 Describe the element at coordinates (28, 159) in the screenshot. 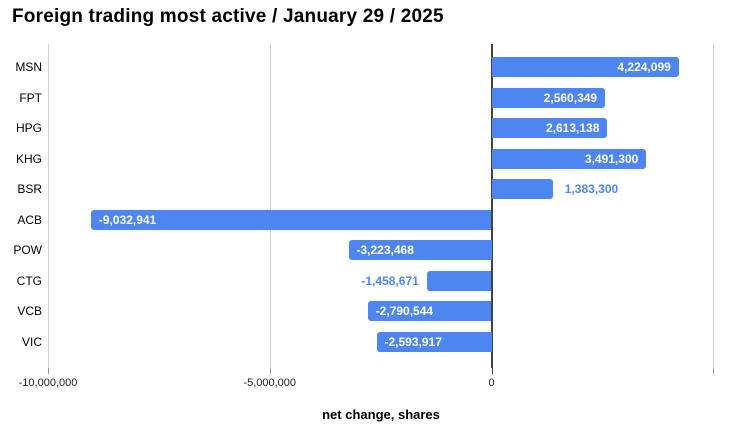

I see `category-label: KHG` at that location.